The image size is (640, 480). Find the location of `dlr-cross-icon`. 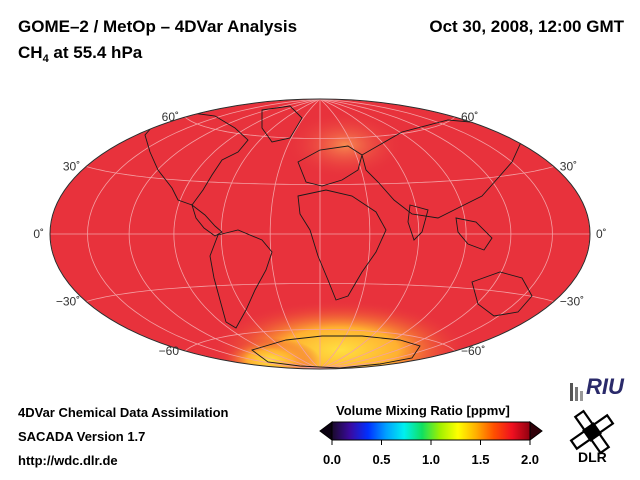

dlr-cross-icon is located at coordinates (592, 432).